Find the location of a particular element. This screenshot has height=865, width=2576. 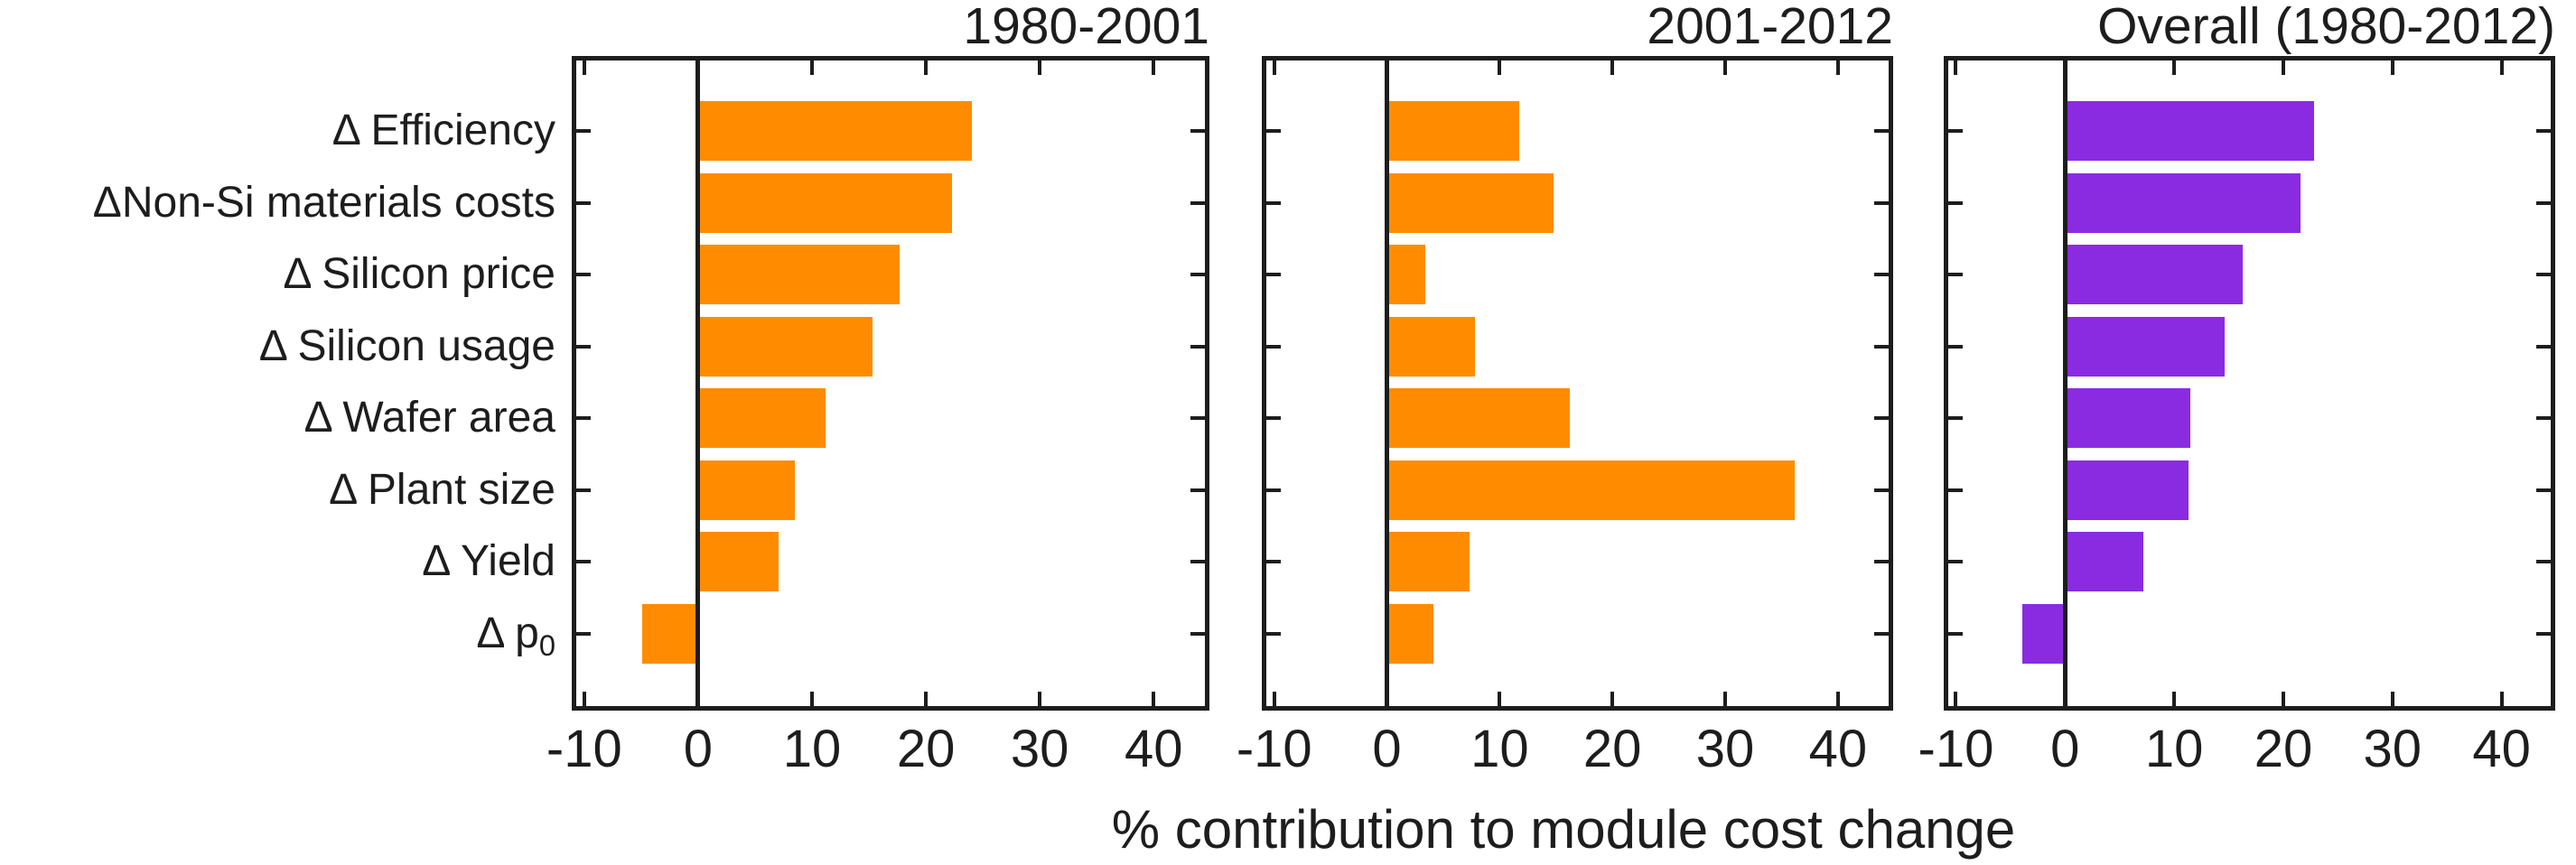

bar-yield-2001-2012 is located at coordinates (1428, 561).